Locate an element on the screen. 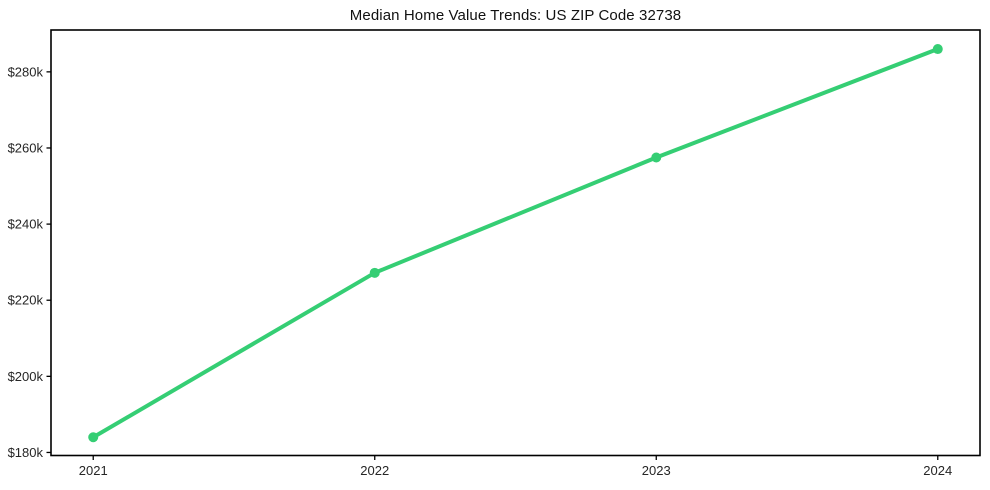 This screenshot has height=490, width=990. x-axis-tick-label: 2023 is located at coordinates (656, 470).